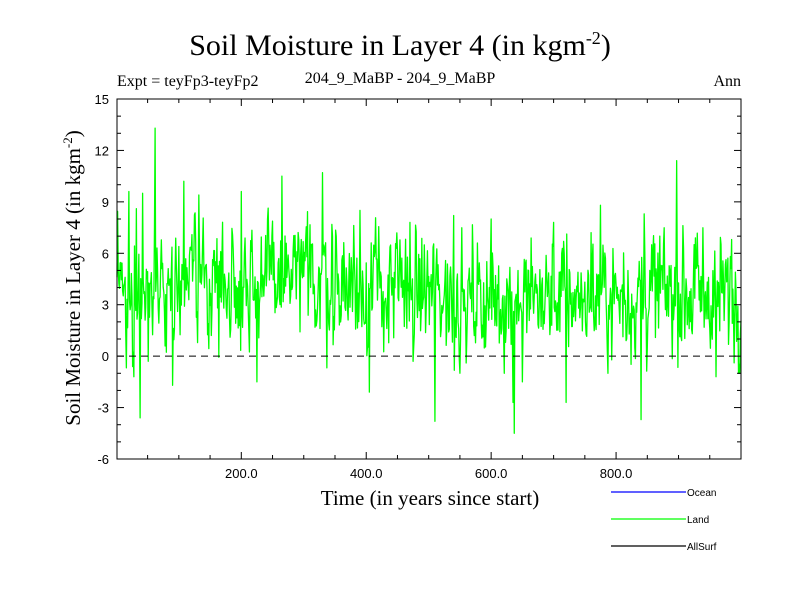 Image resolution: width=800 pixels, height=600 pixels. Describe the element at coordinates (400, 78) in the screenshot. I see `period-label: 204_9_MaBP - 204_9_MaBP` at that location.